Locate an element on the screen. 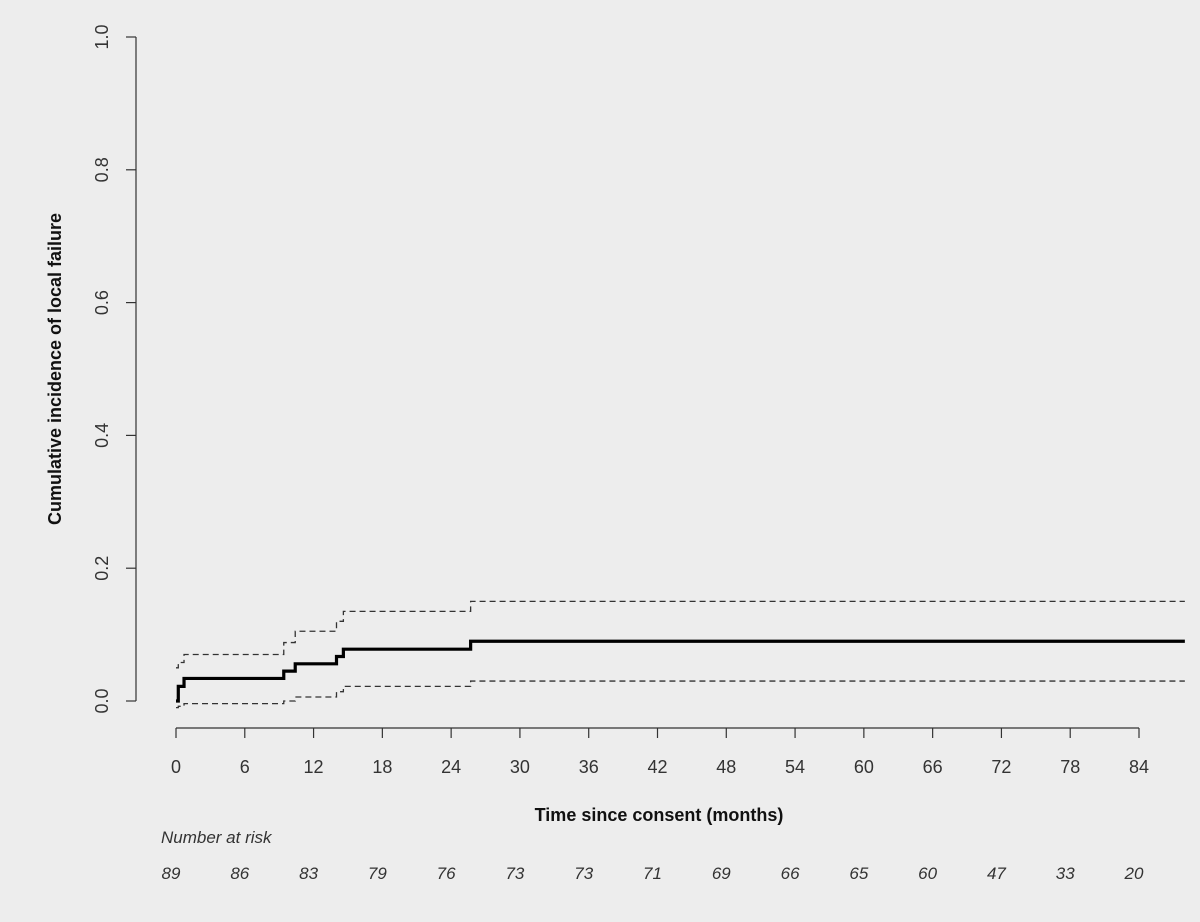  number-at-risk-values: 89 86 83 79 76 73 73 71 69 66 65 60 47 33 20 is located at coordinates (653, 873).